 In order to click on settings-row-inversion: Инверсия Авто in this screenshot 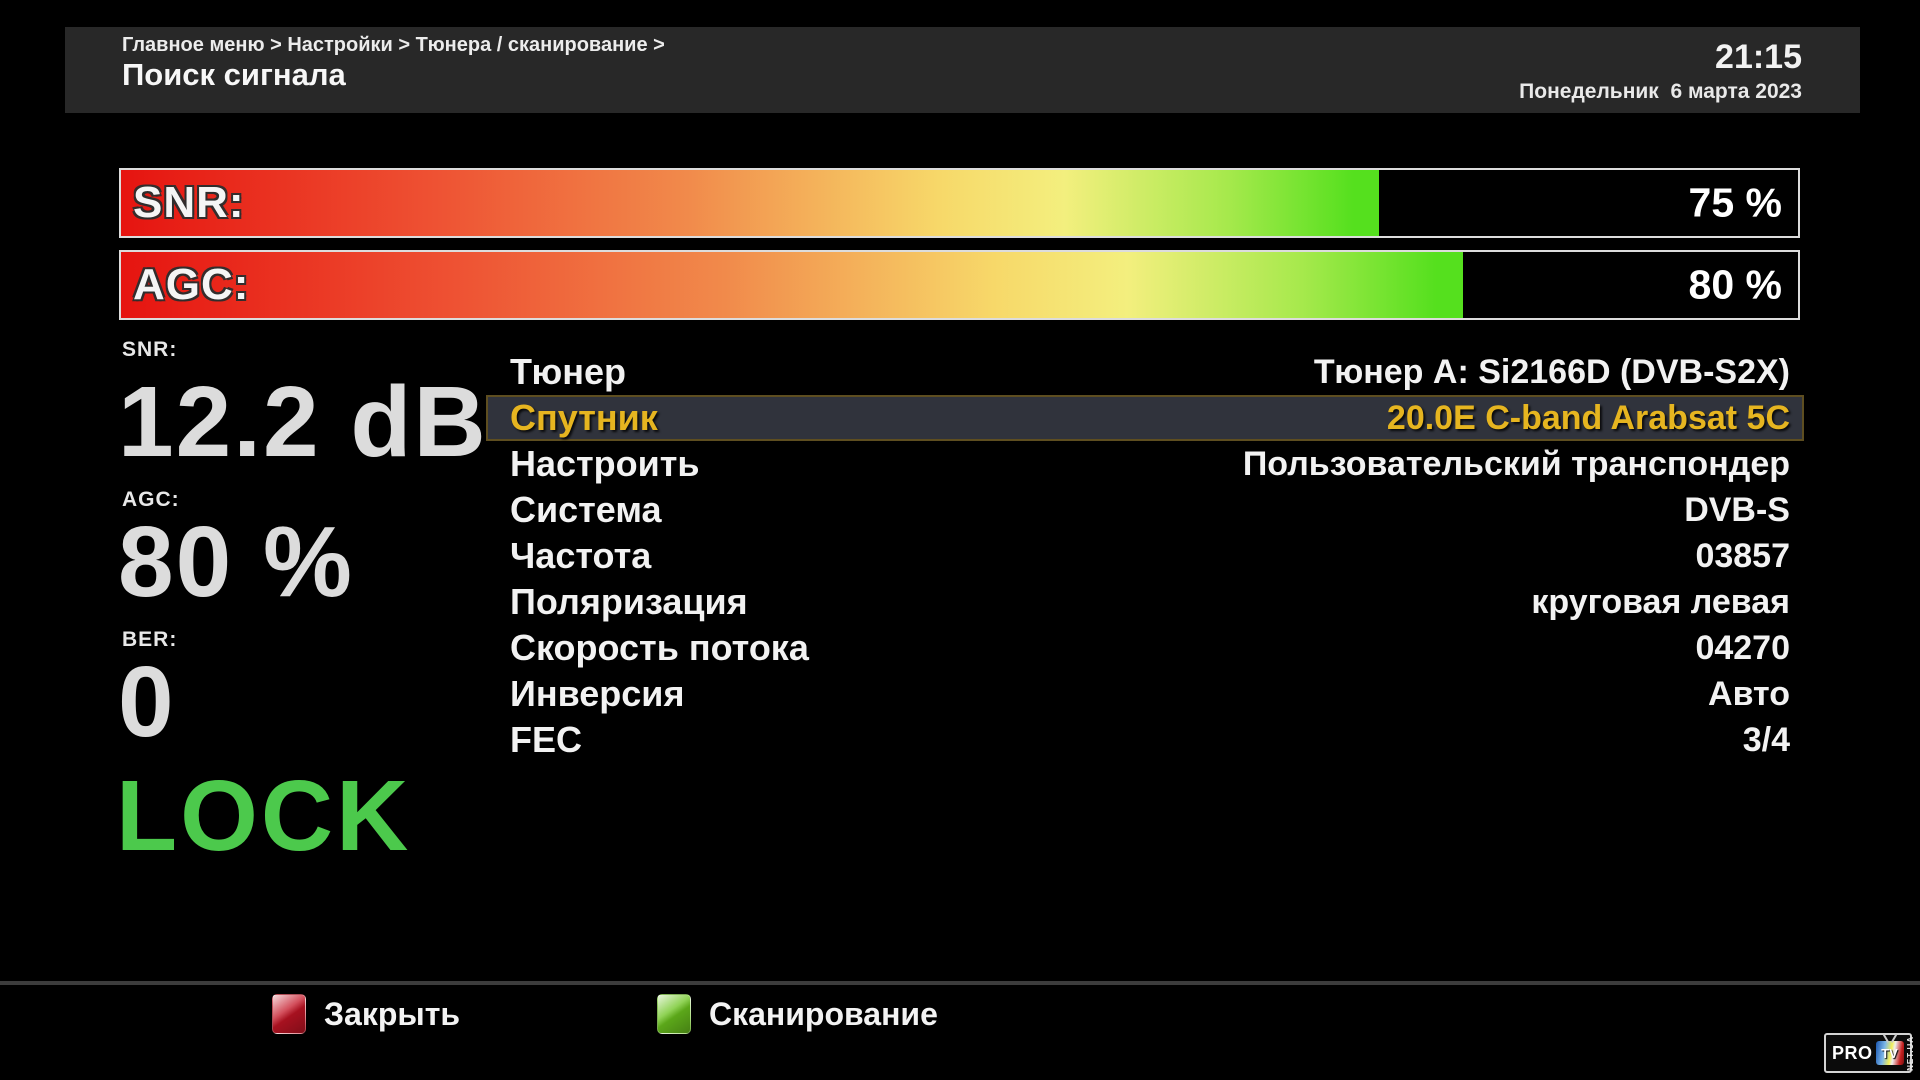, I will do `click(1145, 694)`.